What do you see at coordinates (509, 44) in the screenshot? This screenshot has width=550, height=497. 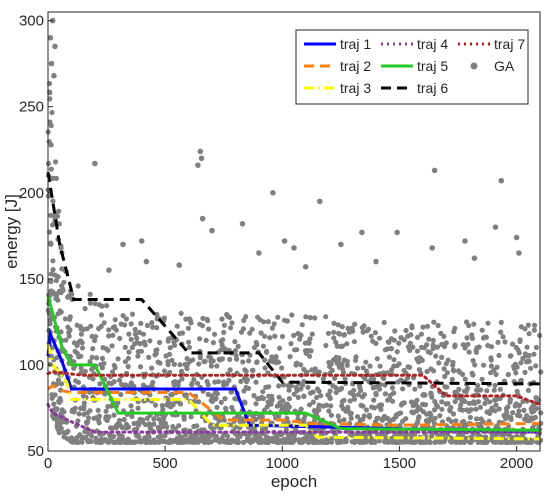 I see `legend-label: traj 7` at bounding box center [509, 44].